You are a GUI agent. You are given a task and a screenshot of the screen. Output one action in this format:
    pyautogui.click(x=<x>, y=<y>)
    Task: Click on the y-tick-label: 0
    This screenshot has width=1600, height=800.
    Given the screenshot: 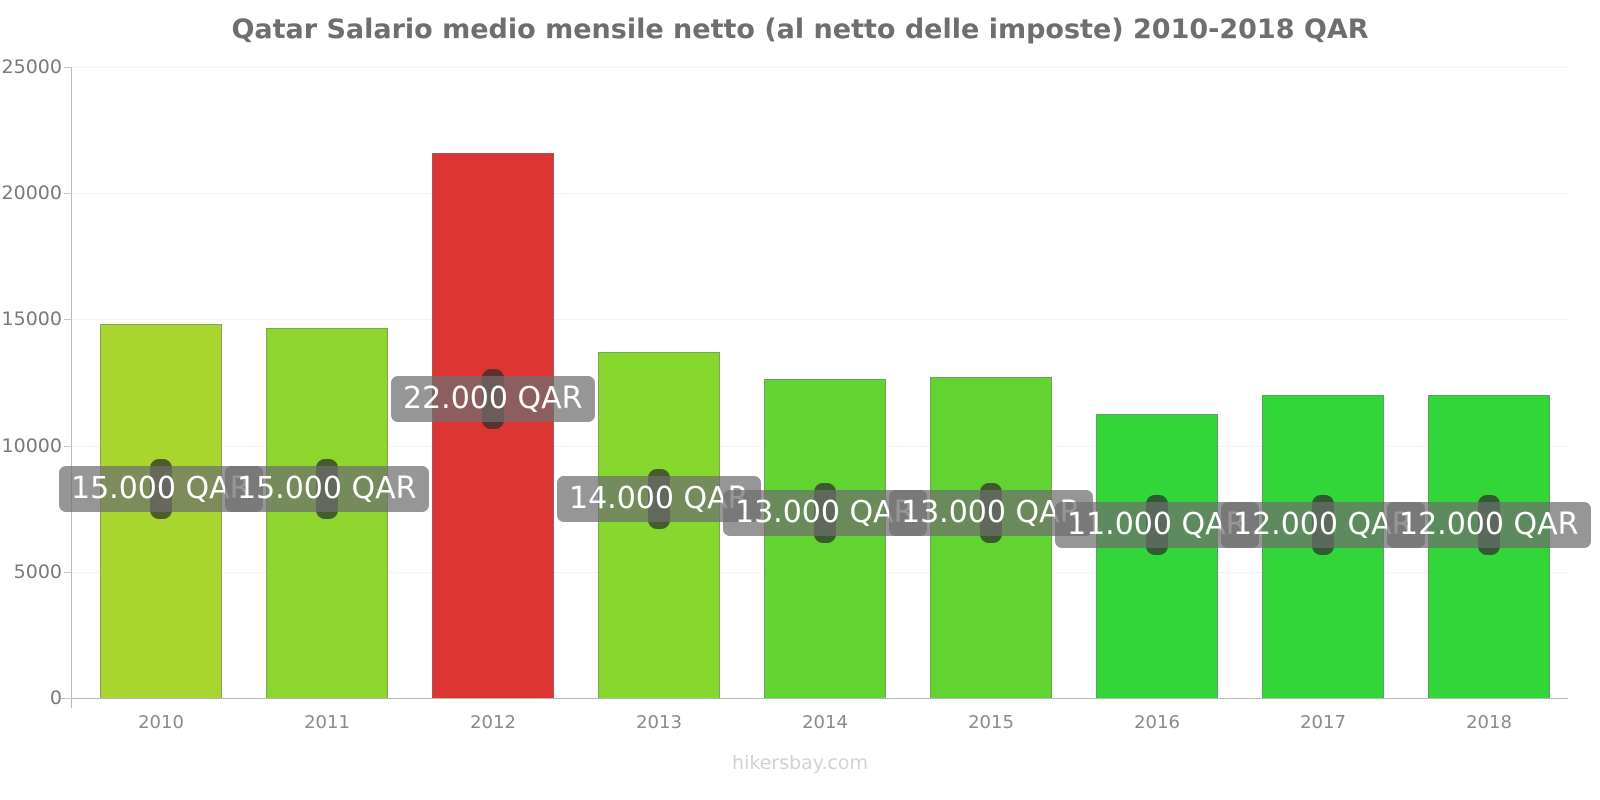 What is the action you would take?
    pyautogui.click(x=55, y=698)
    